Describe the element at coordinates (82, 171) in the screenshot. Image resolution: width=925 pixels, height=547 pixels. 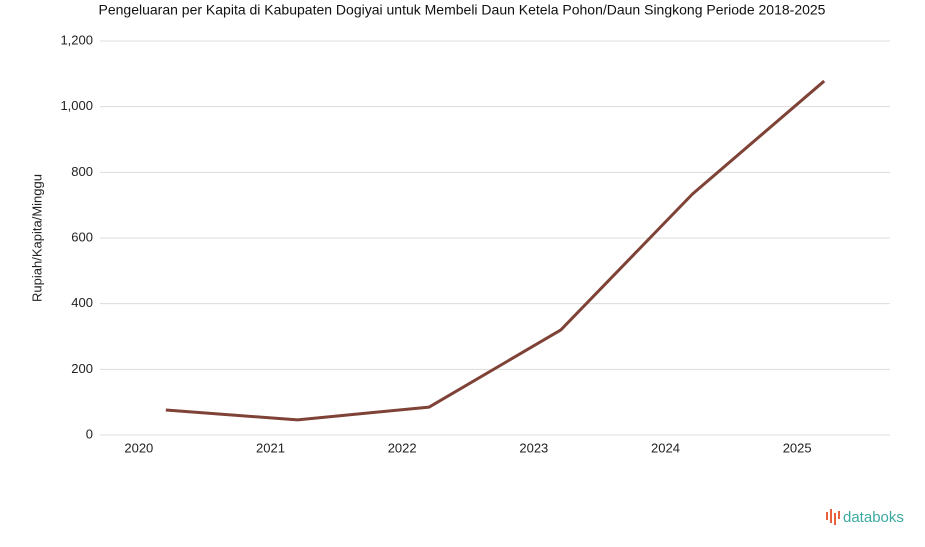
I see `y-tick-label: 800` at that location.